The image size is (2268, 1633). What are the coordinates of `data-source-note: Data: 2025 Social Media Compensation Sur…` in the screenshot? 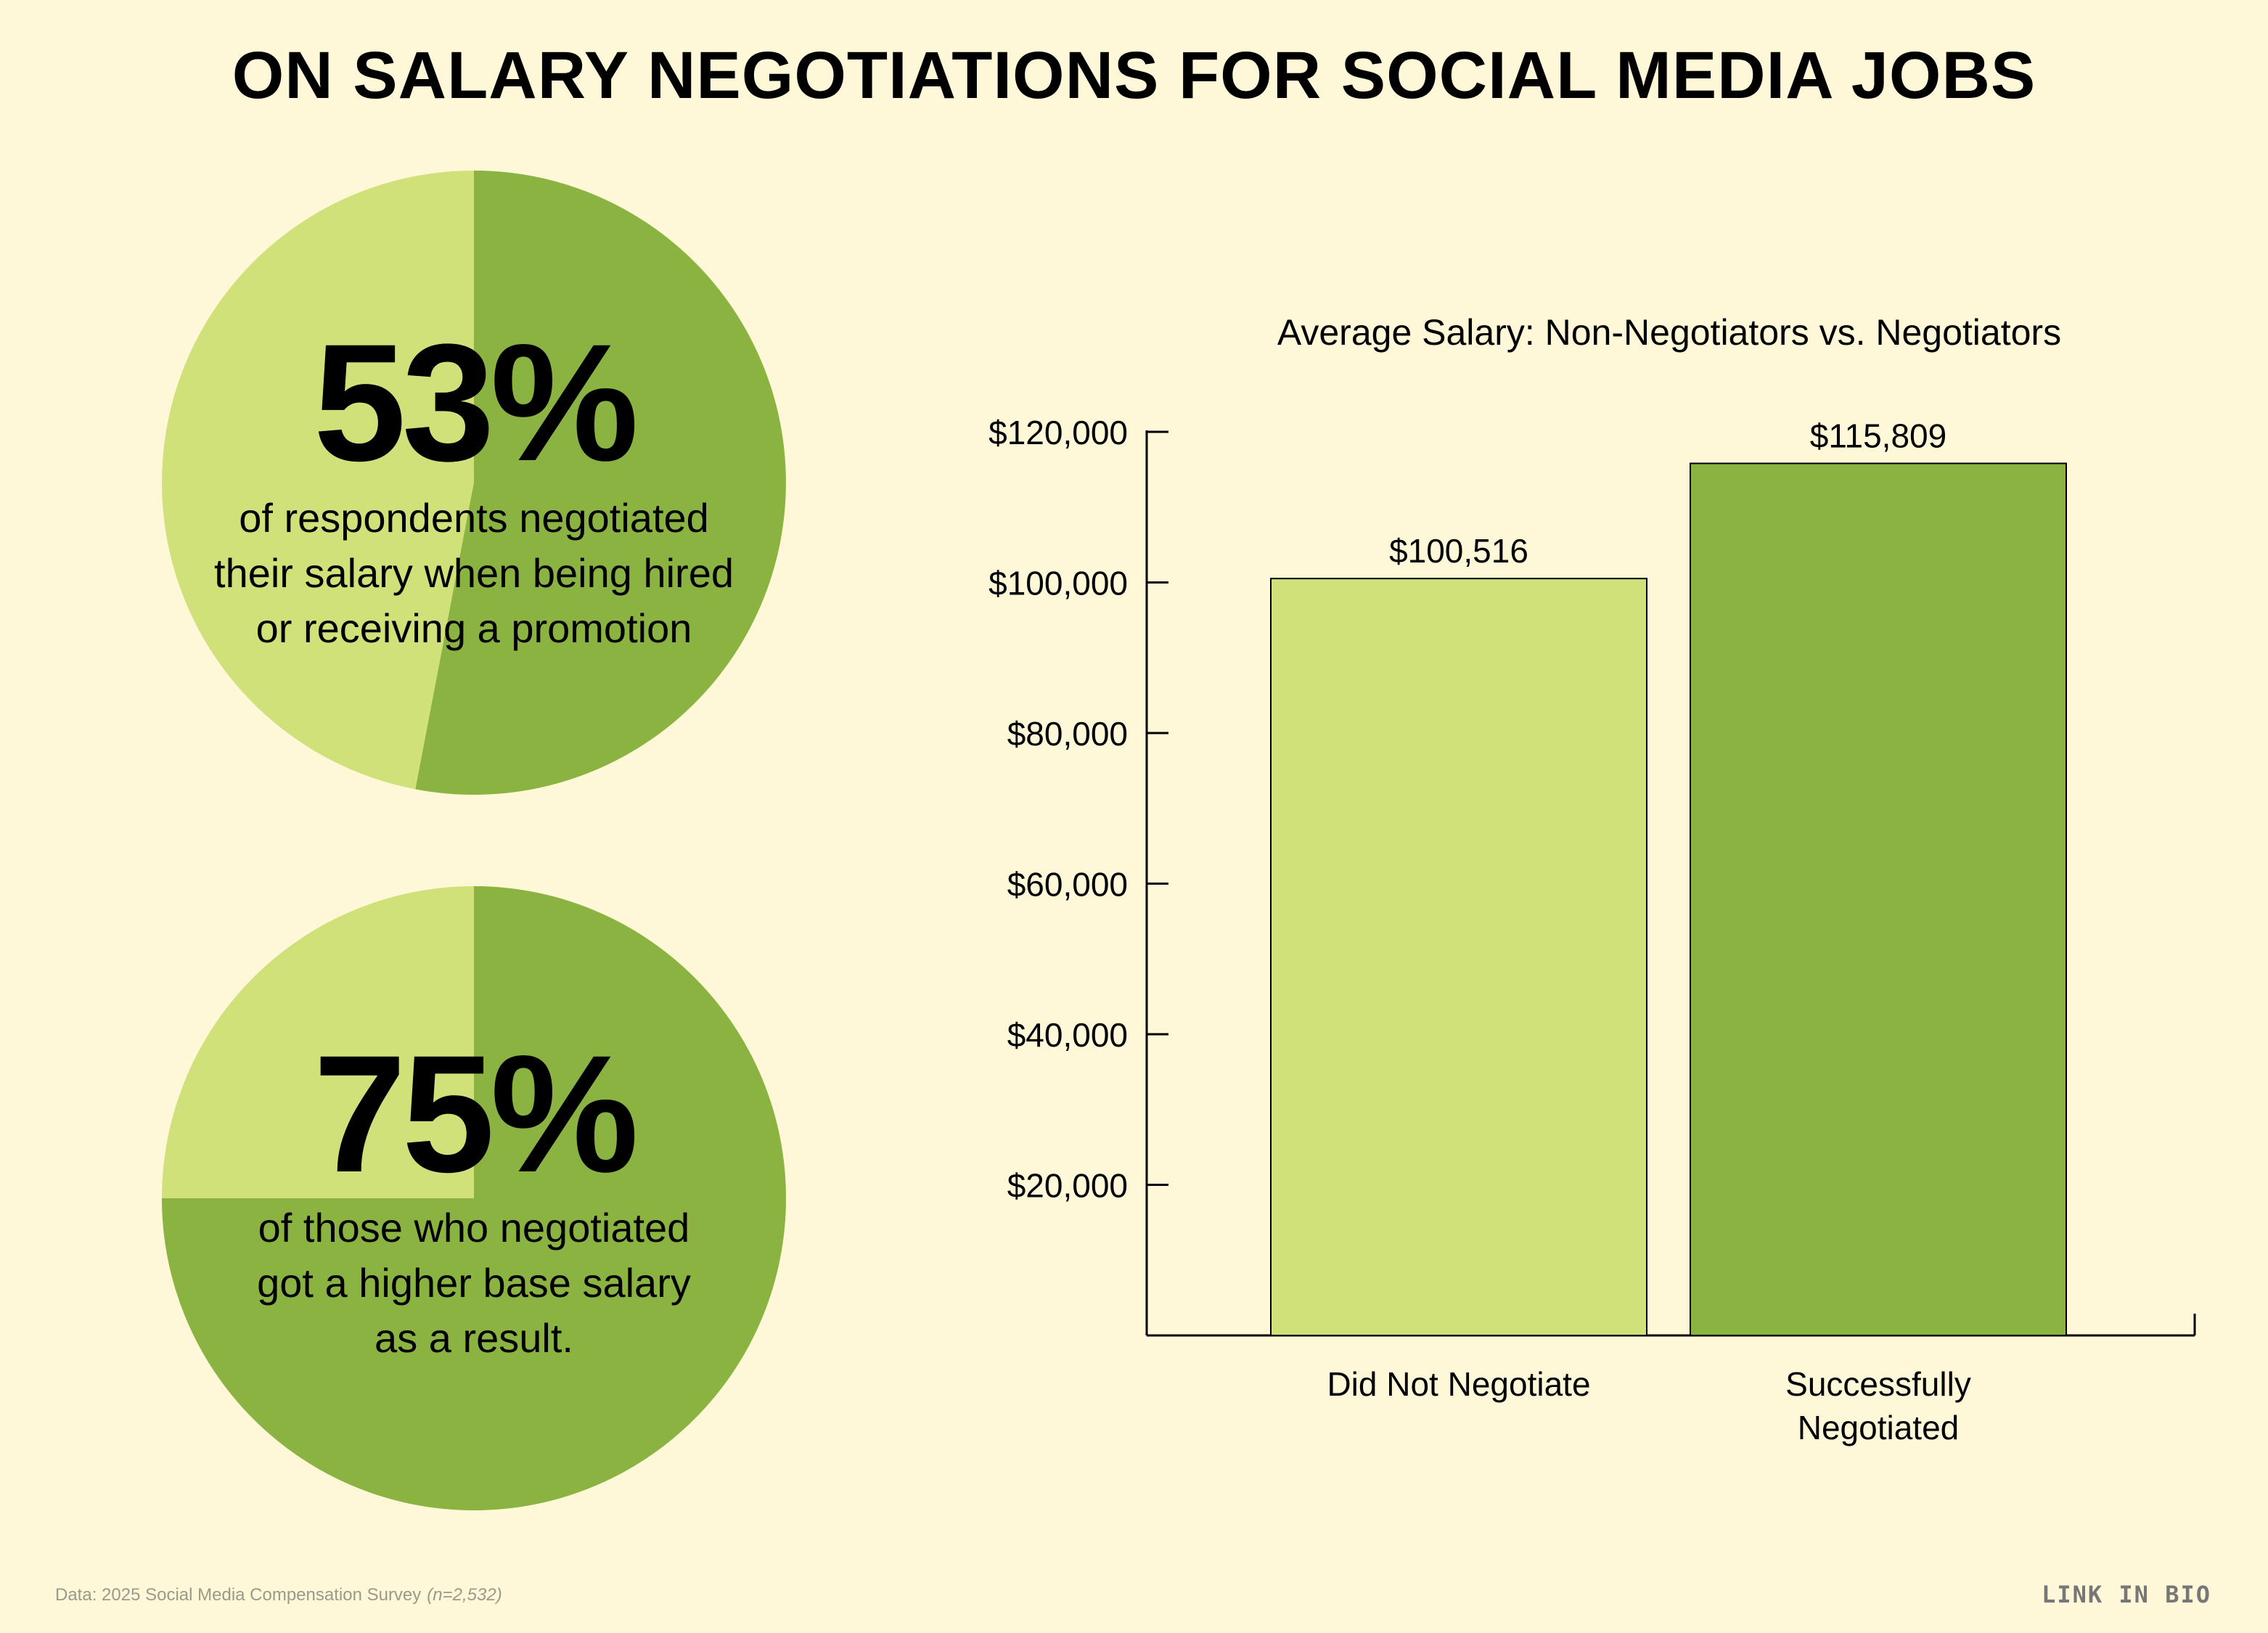 It's located at (278, 1595).